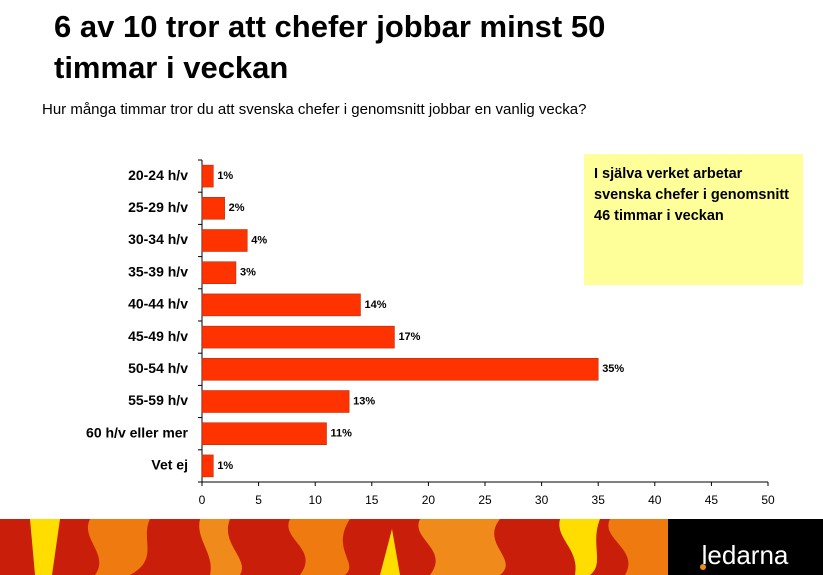 This screenshot has height=575, width=823. I want to click on y-tick-label: 35-39 h/v, so click(158, 271).